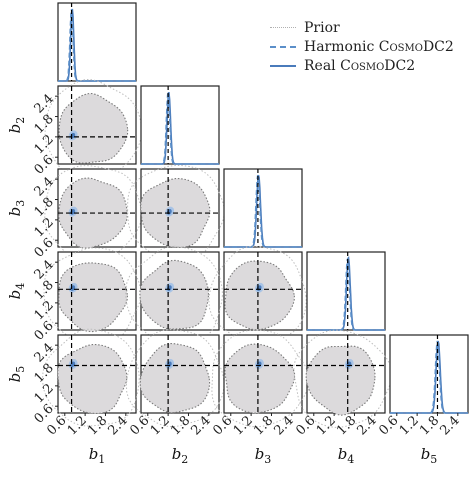 This screenshot has width=474, height=492. I want to click on marginal-harmonic-b4, so click(346, 293).